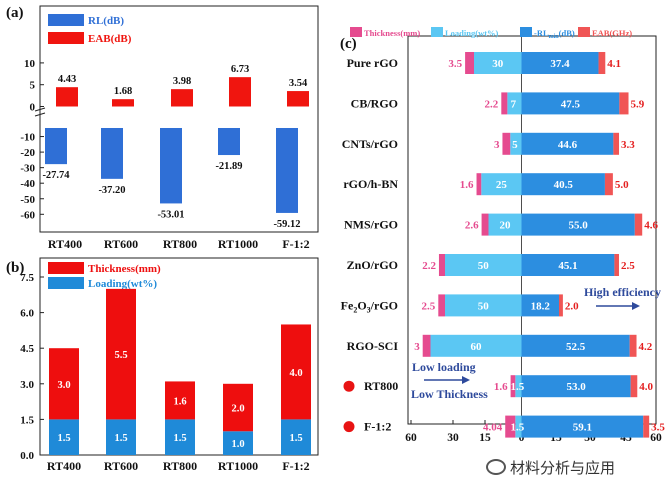 The image size is (668, 492). What do you see at coordinates (111, 190) in the screenshot?
I see `rl-value-label: -37.20` at bounding box center [111, 190].